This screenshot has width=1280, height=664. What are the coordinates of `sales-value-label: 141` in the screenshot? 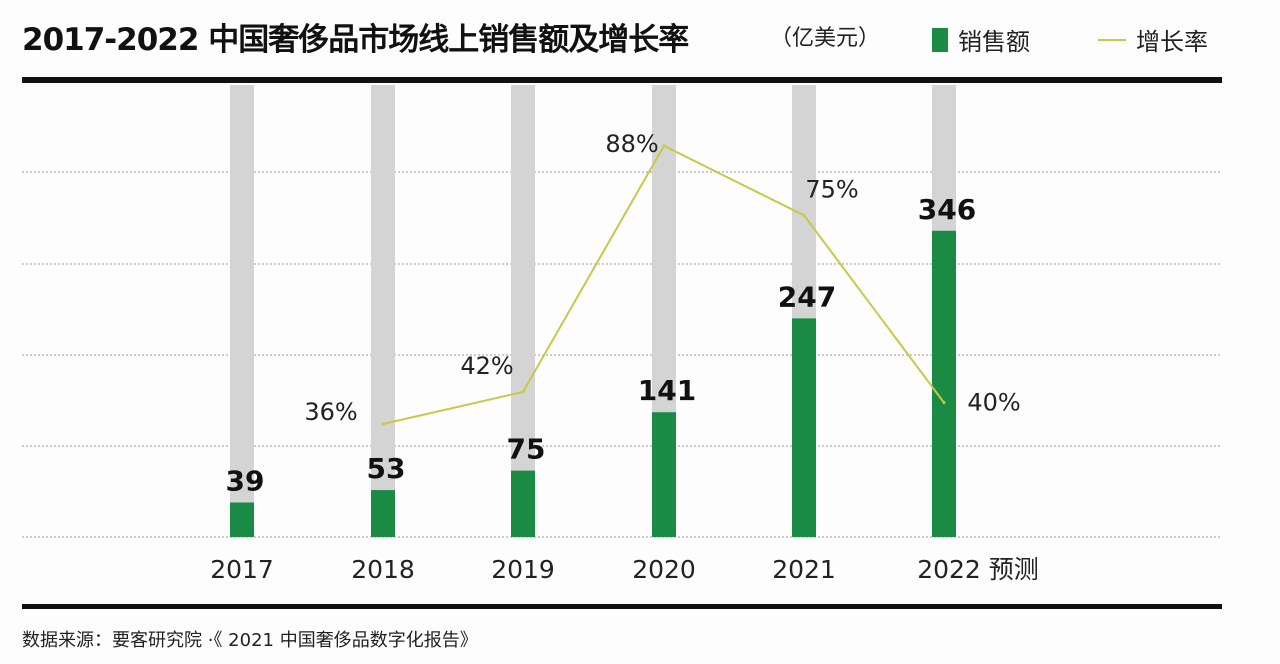 It's located at (667, 390).